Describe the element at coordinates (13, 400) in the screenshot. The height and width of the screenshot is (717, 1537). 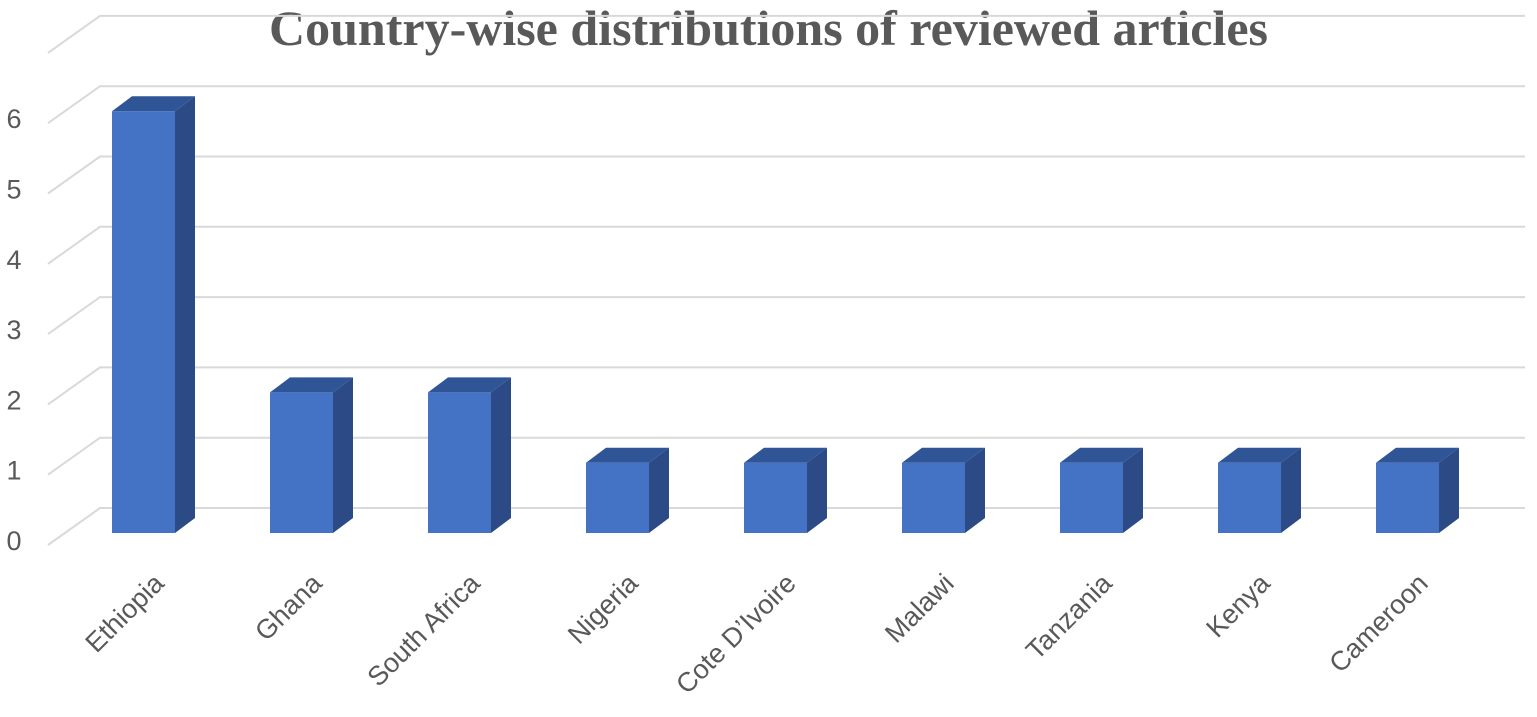
I see `y-tick-label: 2` at that location.